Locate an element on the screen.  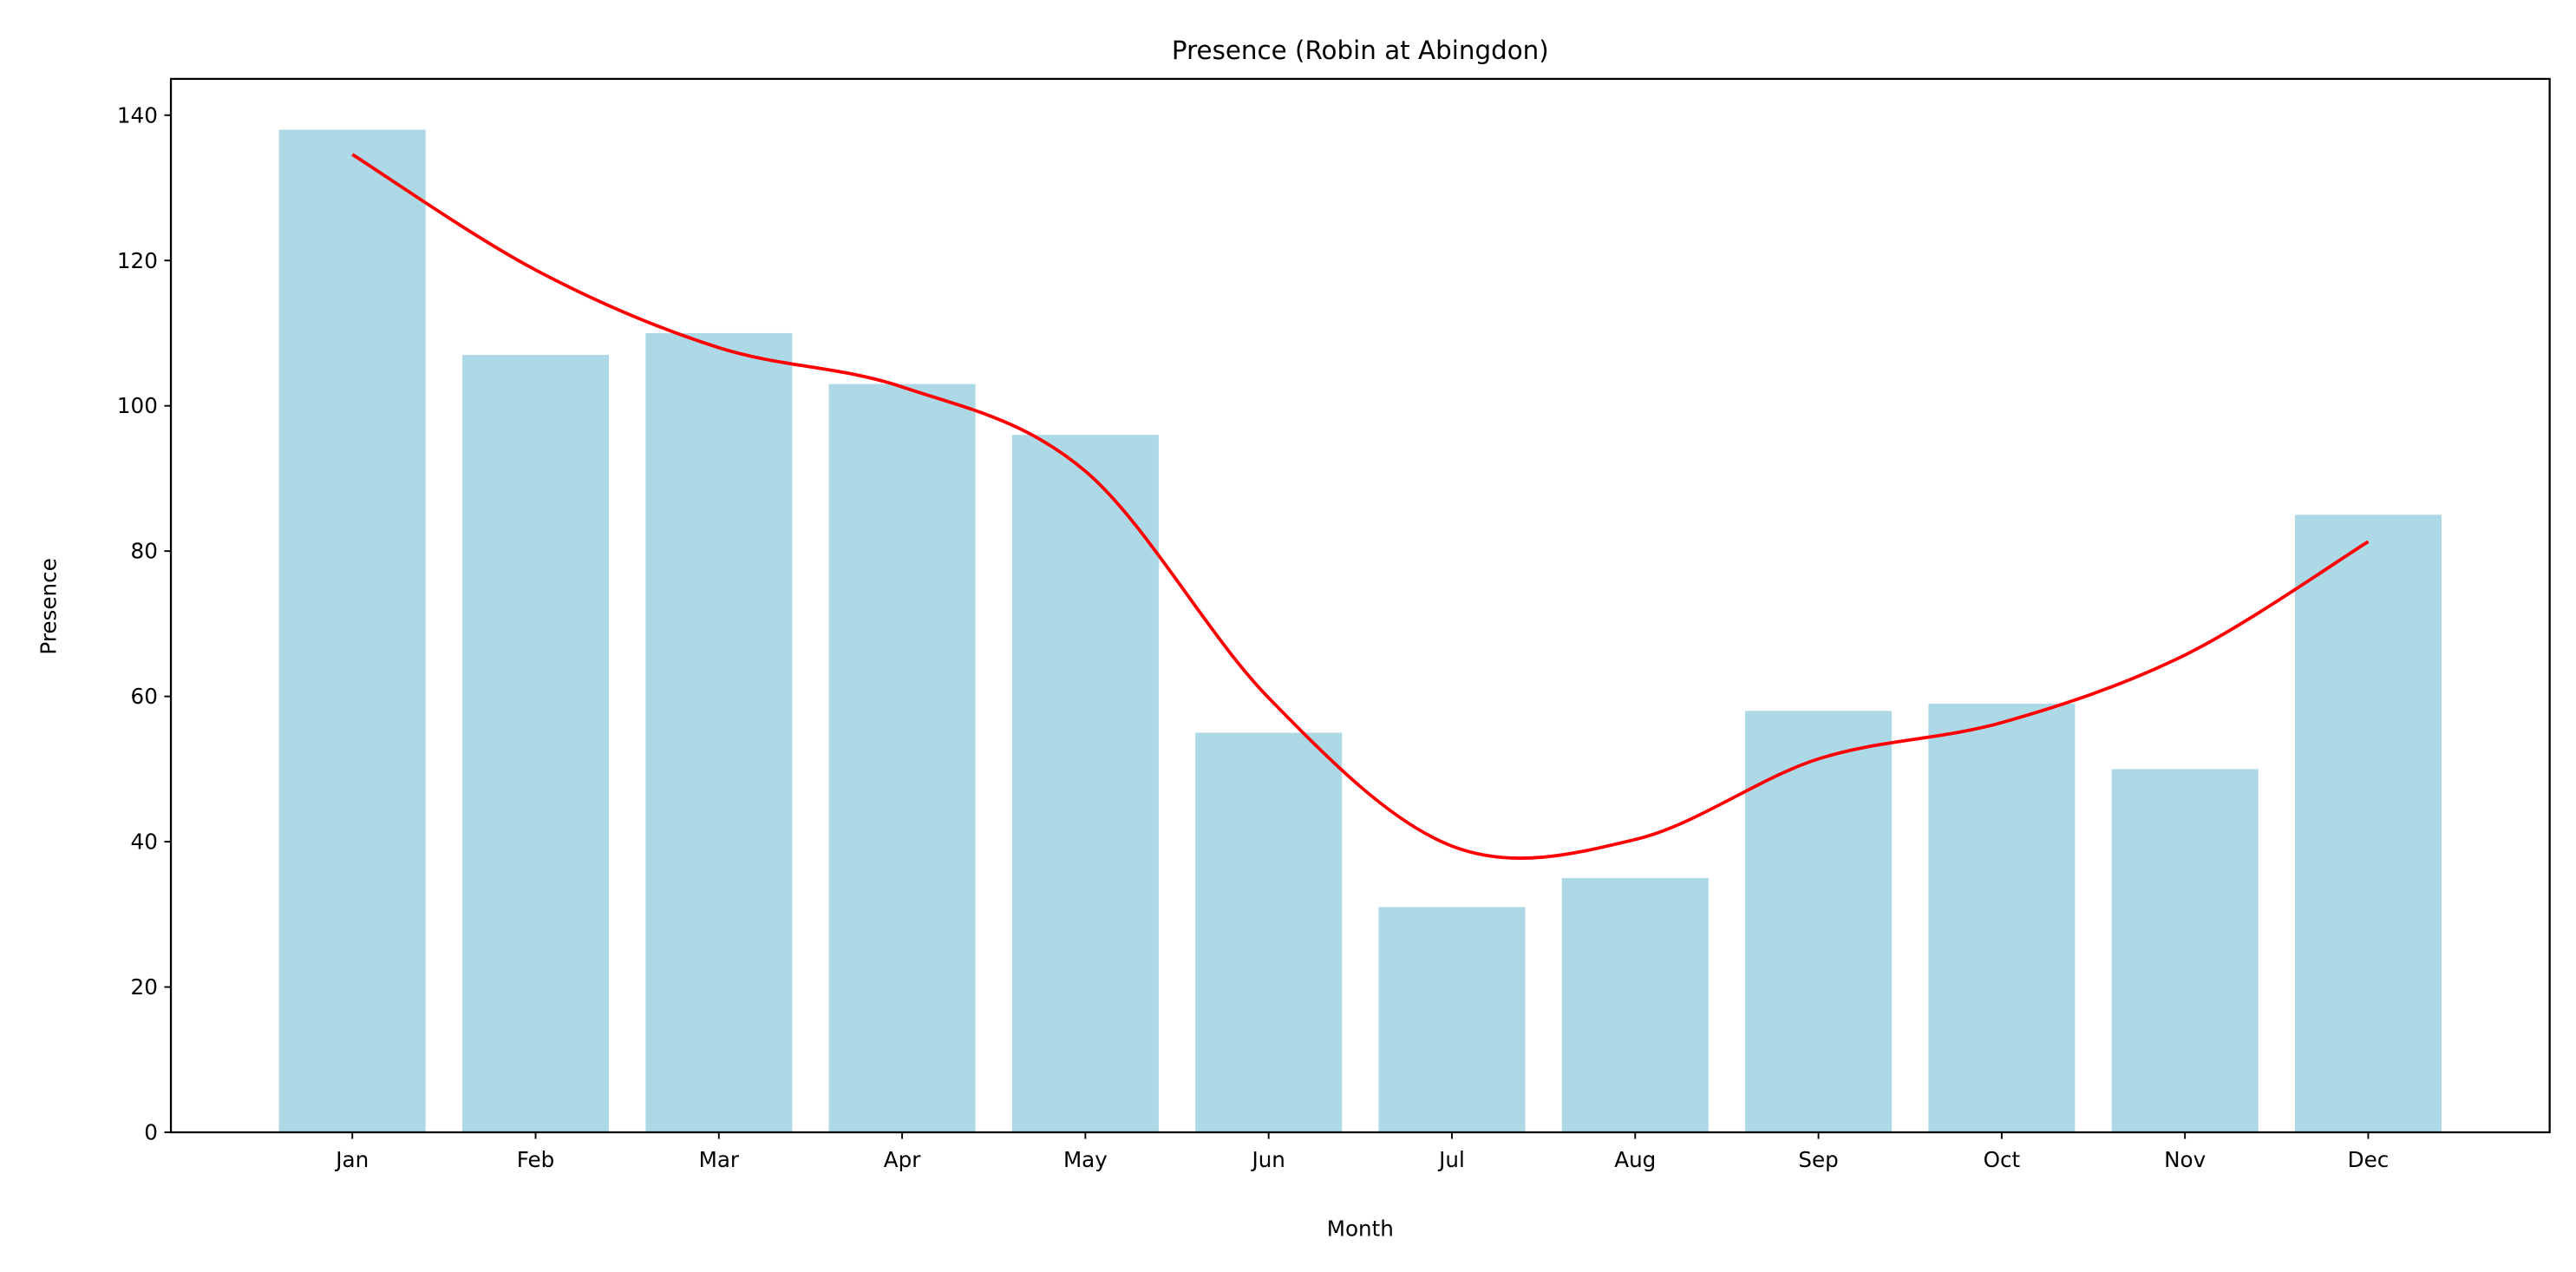
x-tick-label: Jan is located at coordinates (351, 1159).